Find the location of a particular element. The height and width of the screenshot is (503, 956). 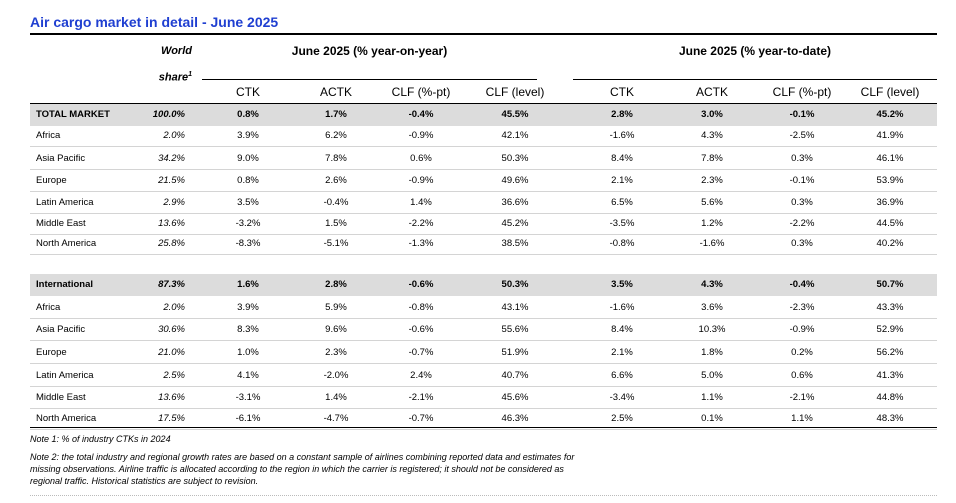

table-cell: -0.1% is located at coordinates (802, 114).